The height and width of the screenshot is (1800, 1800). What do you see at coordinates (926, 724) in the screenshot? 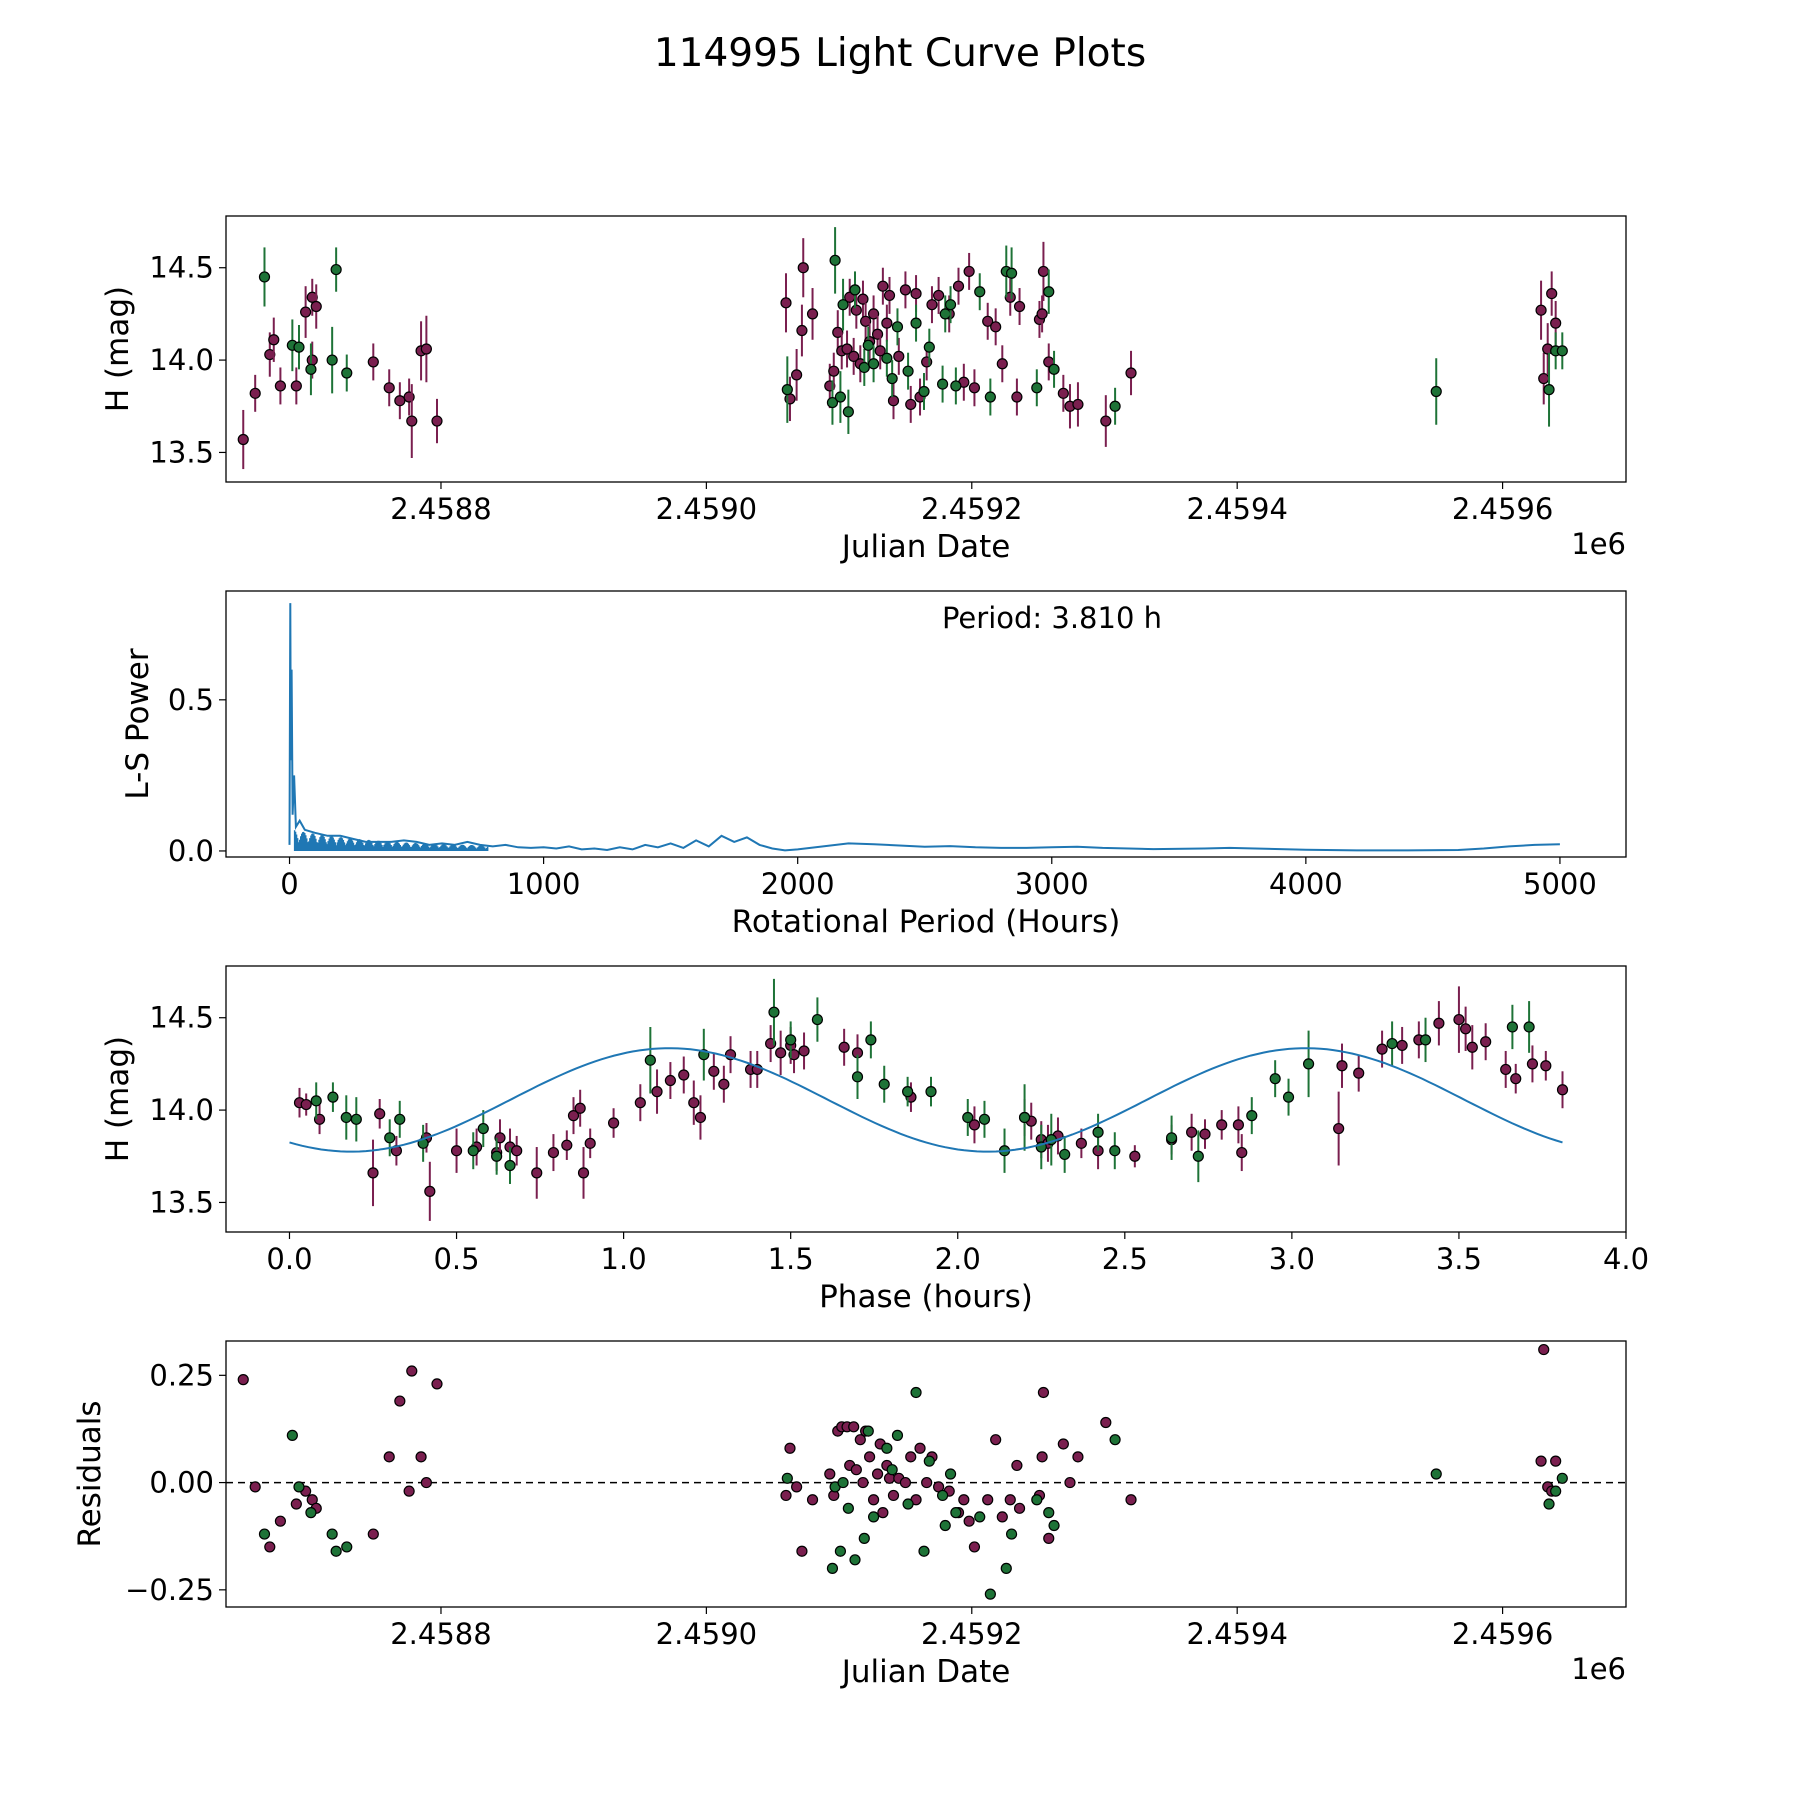
I see `periodogram-frame` at bounding box center [926, 724].